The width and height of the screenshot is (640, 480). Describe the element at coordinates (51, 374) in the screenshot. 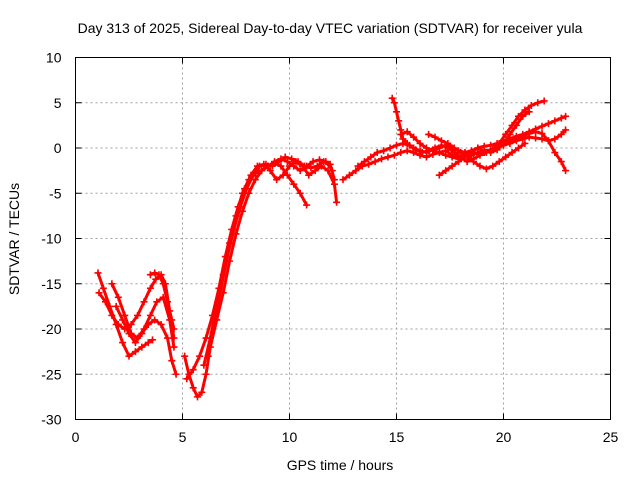

I see `y-tick-label: -25` at that location.